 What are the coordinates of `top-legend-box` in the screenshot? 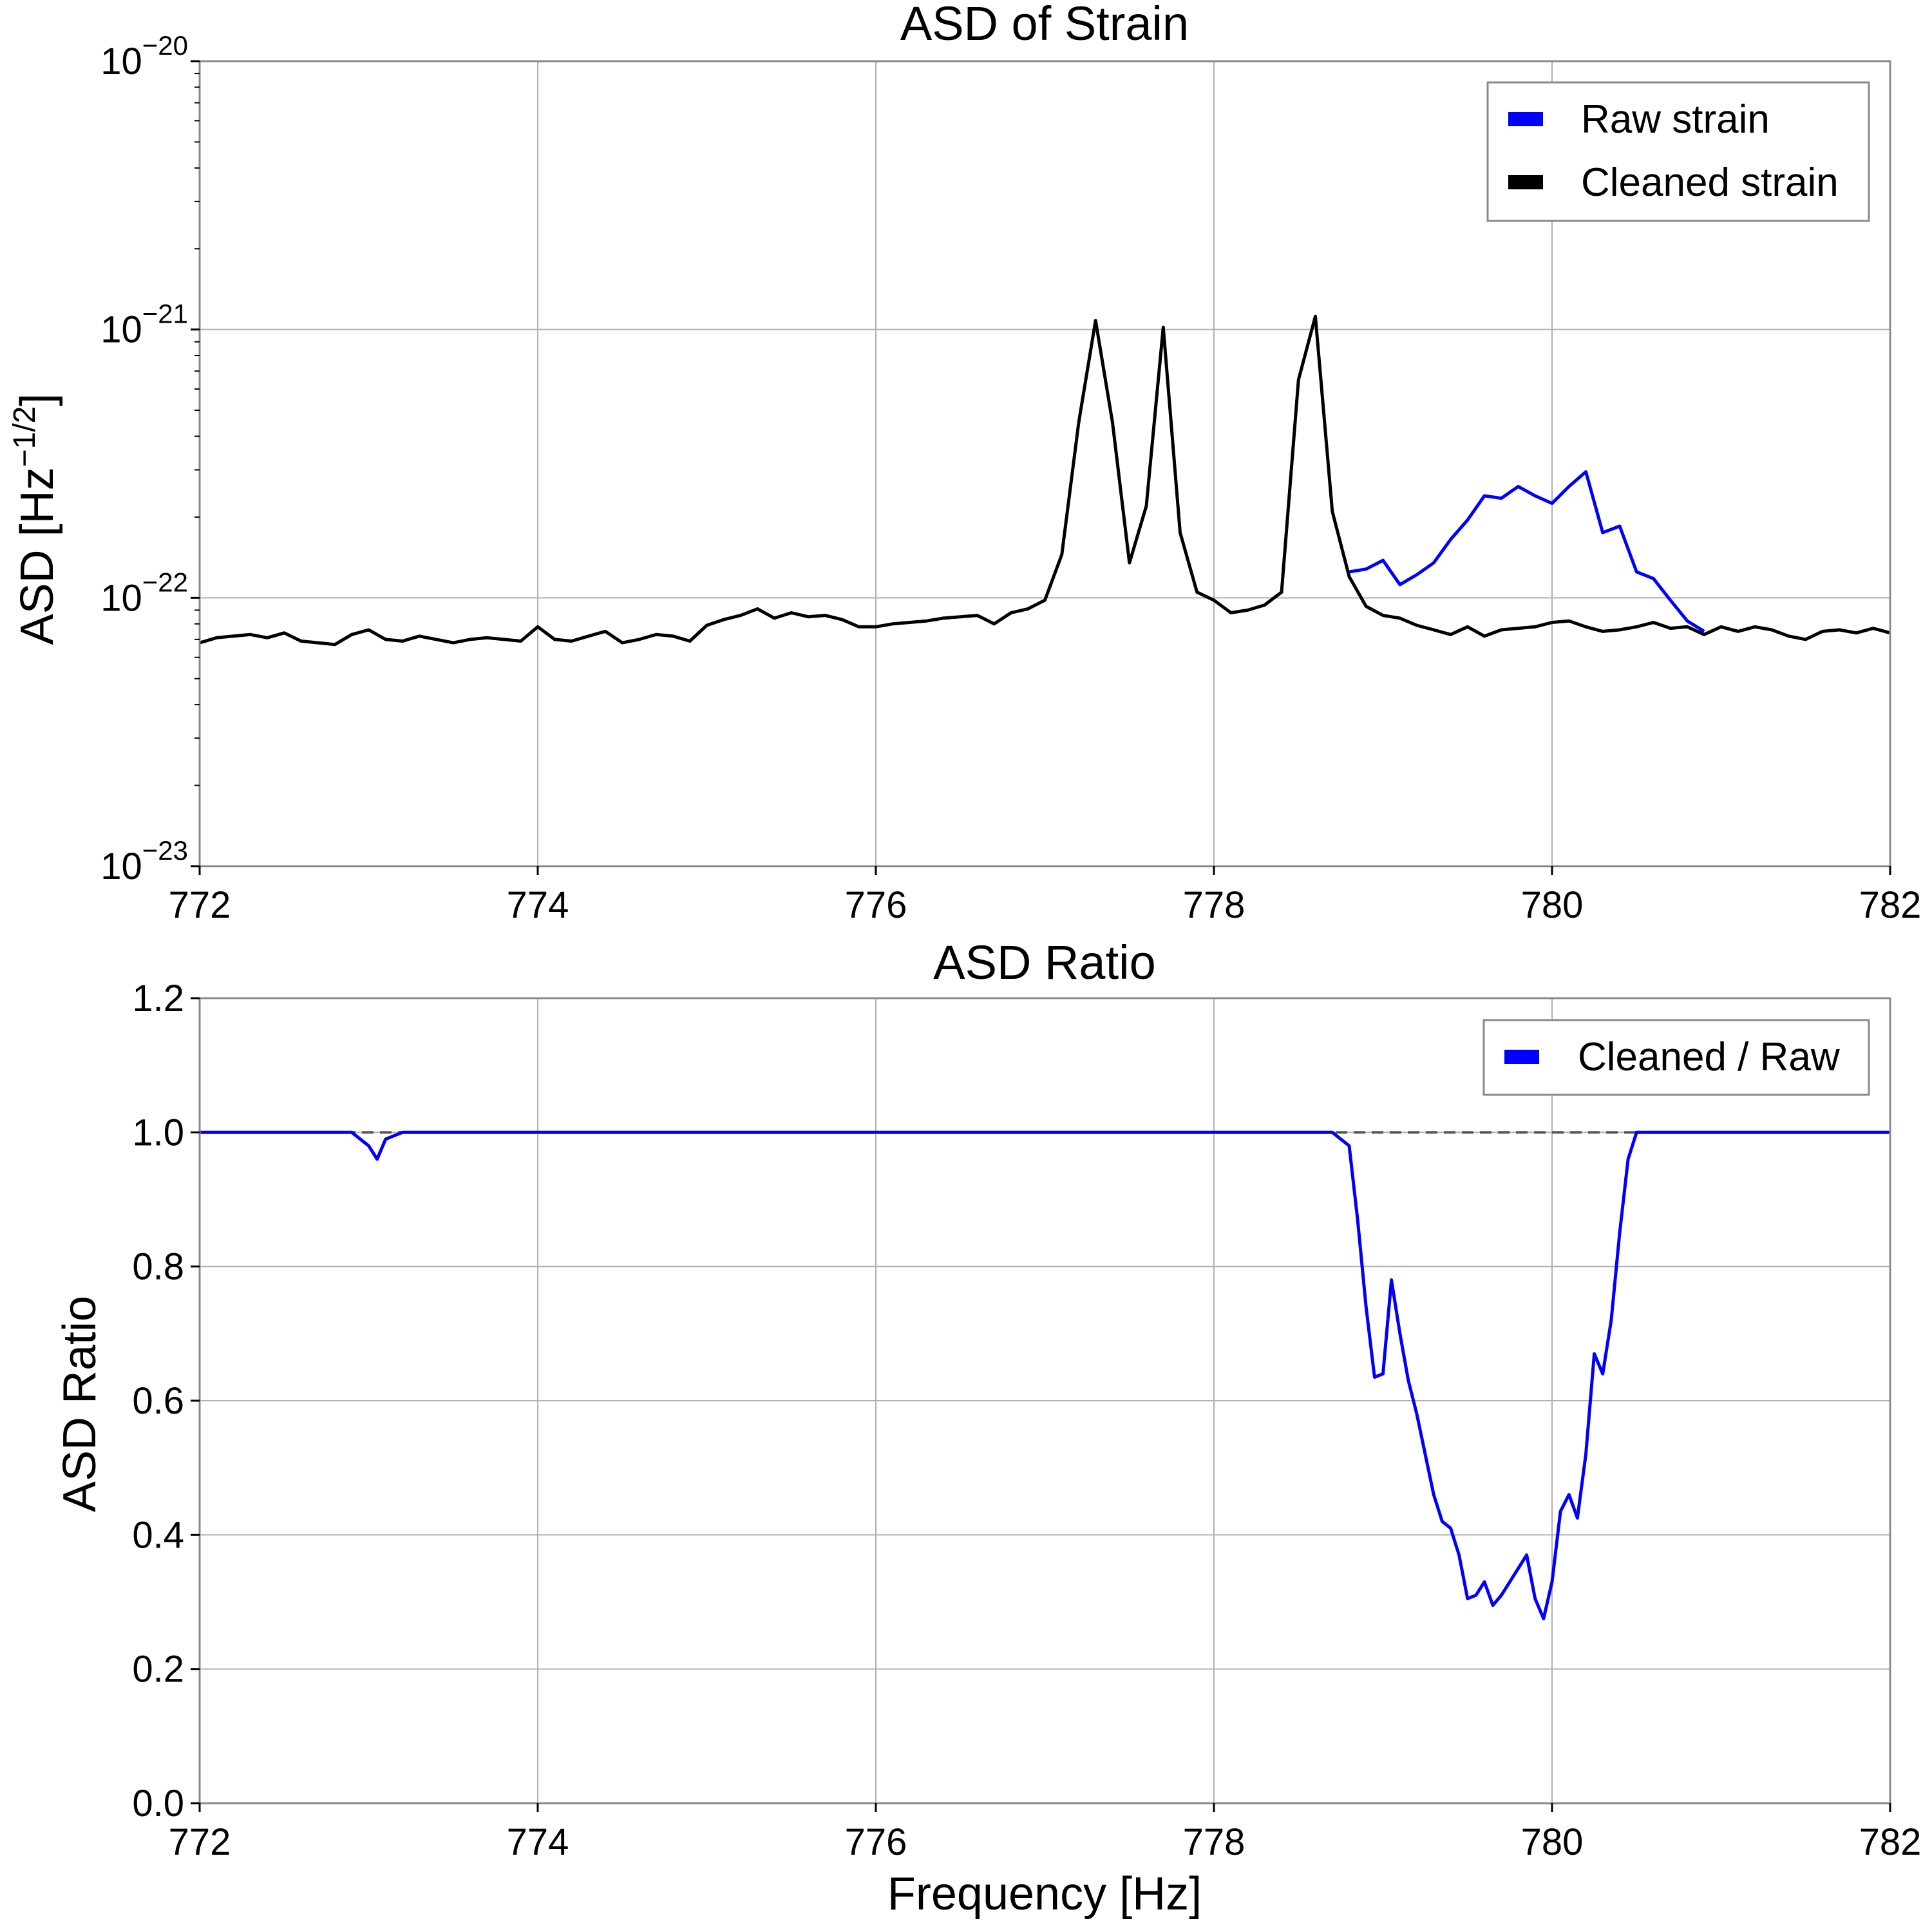 It's located at (1678, 151).